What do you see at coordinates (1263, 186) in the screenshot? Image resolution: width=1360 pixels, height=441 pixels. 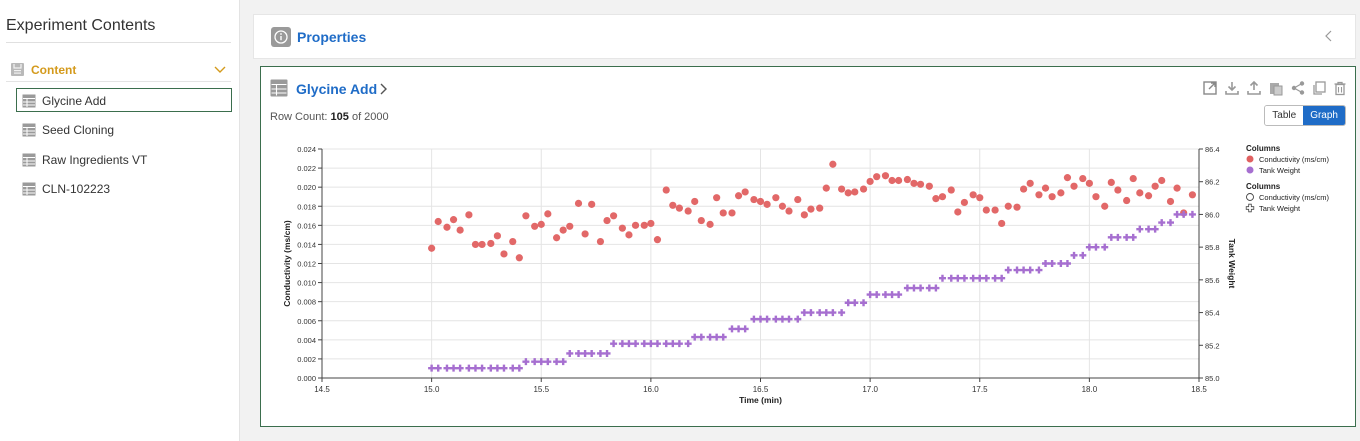 I see `legend-heading: Columns` at bounding box center [1263, 186].